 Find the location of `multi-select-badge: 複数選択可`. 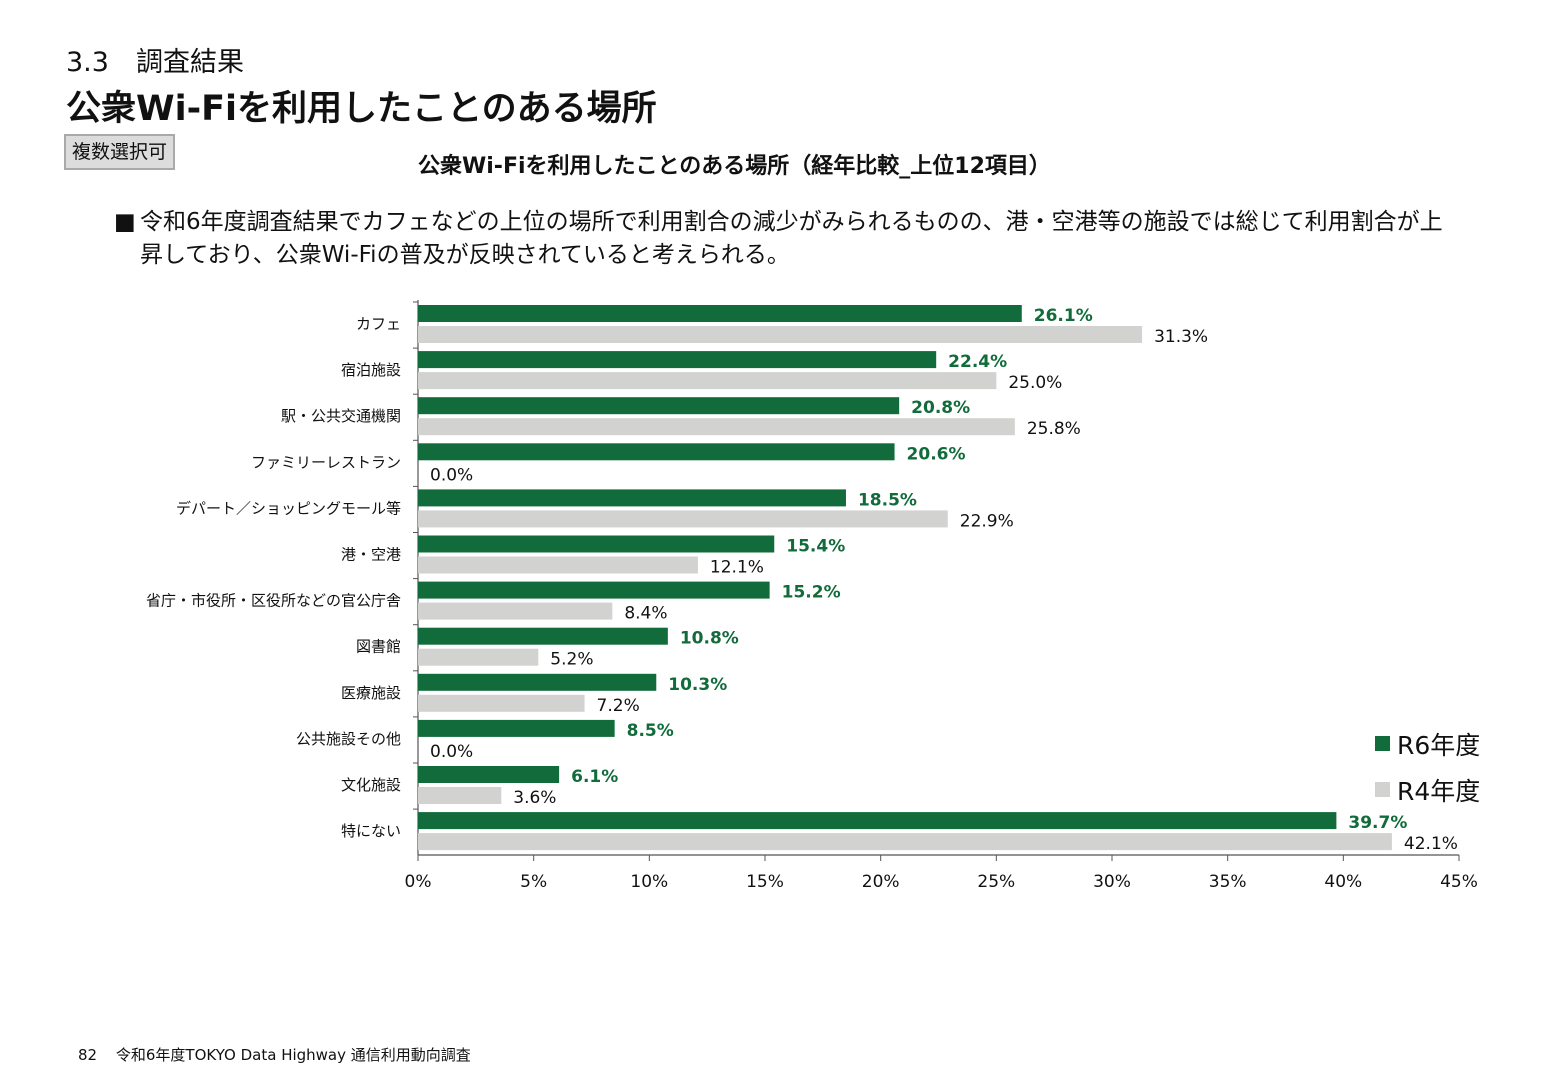

multi-select-badge: 複数選択可 is located at coordinates (120, 152).